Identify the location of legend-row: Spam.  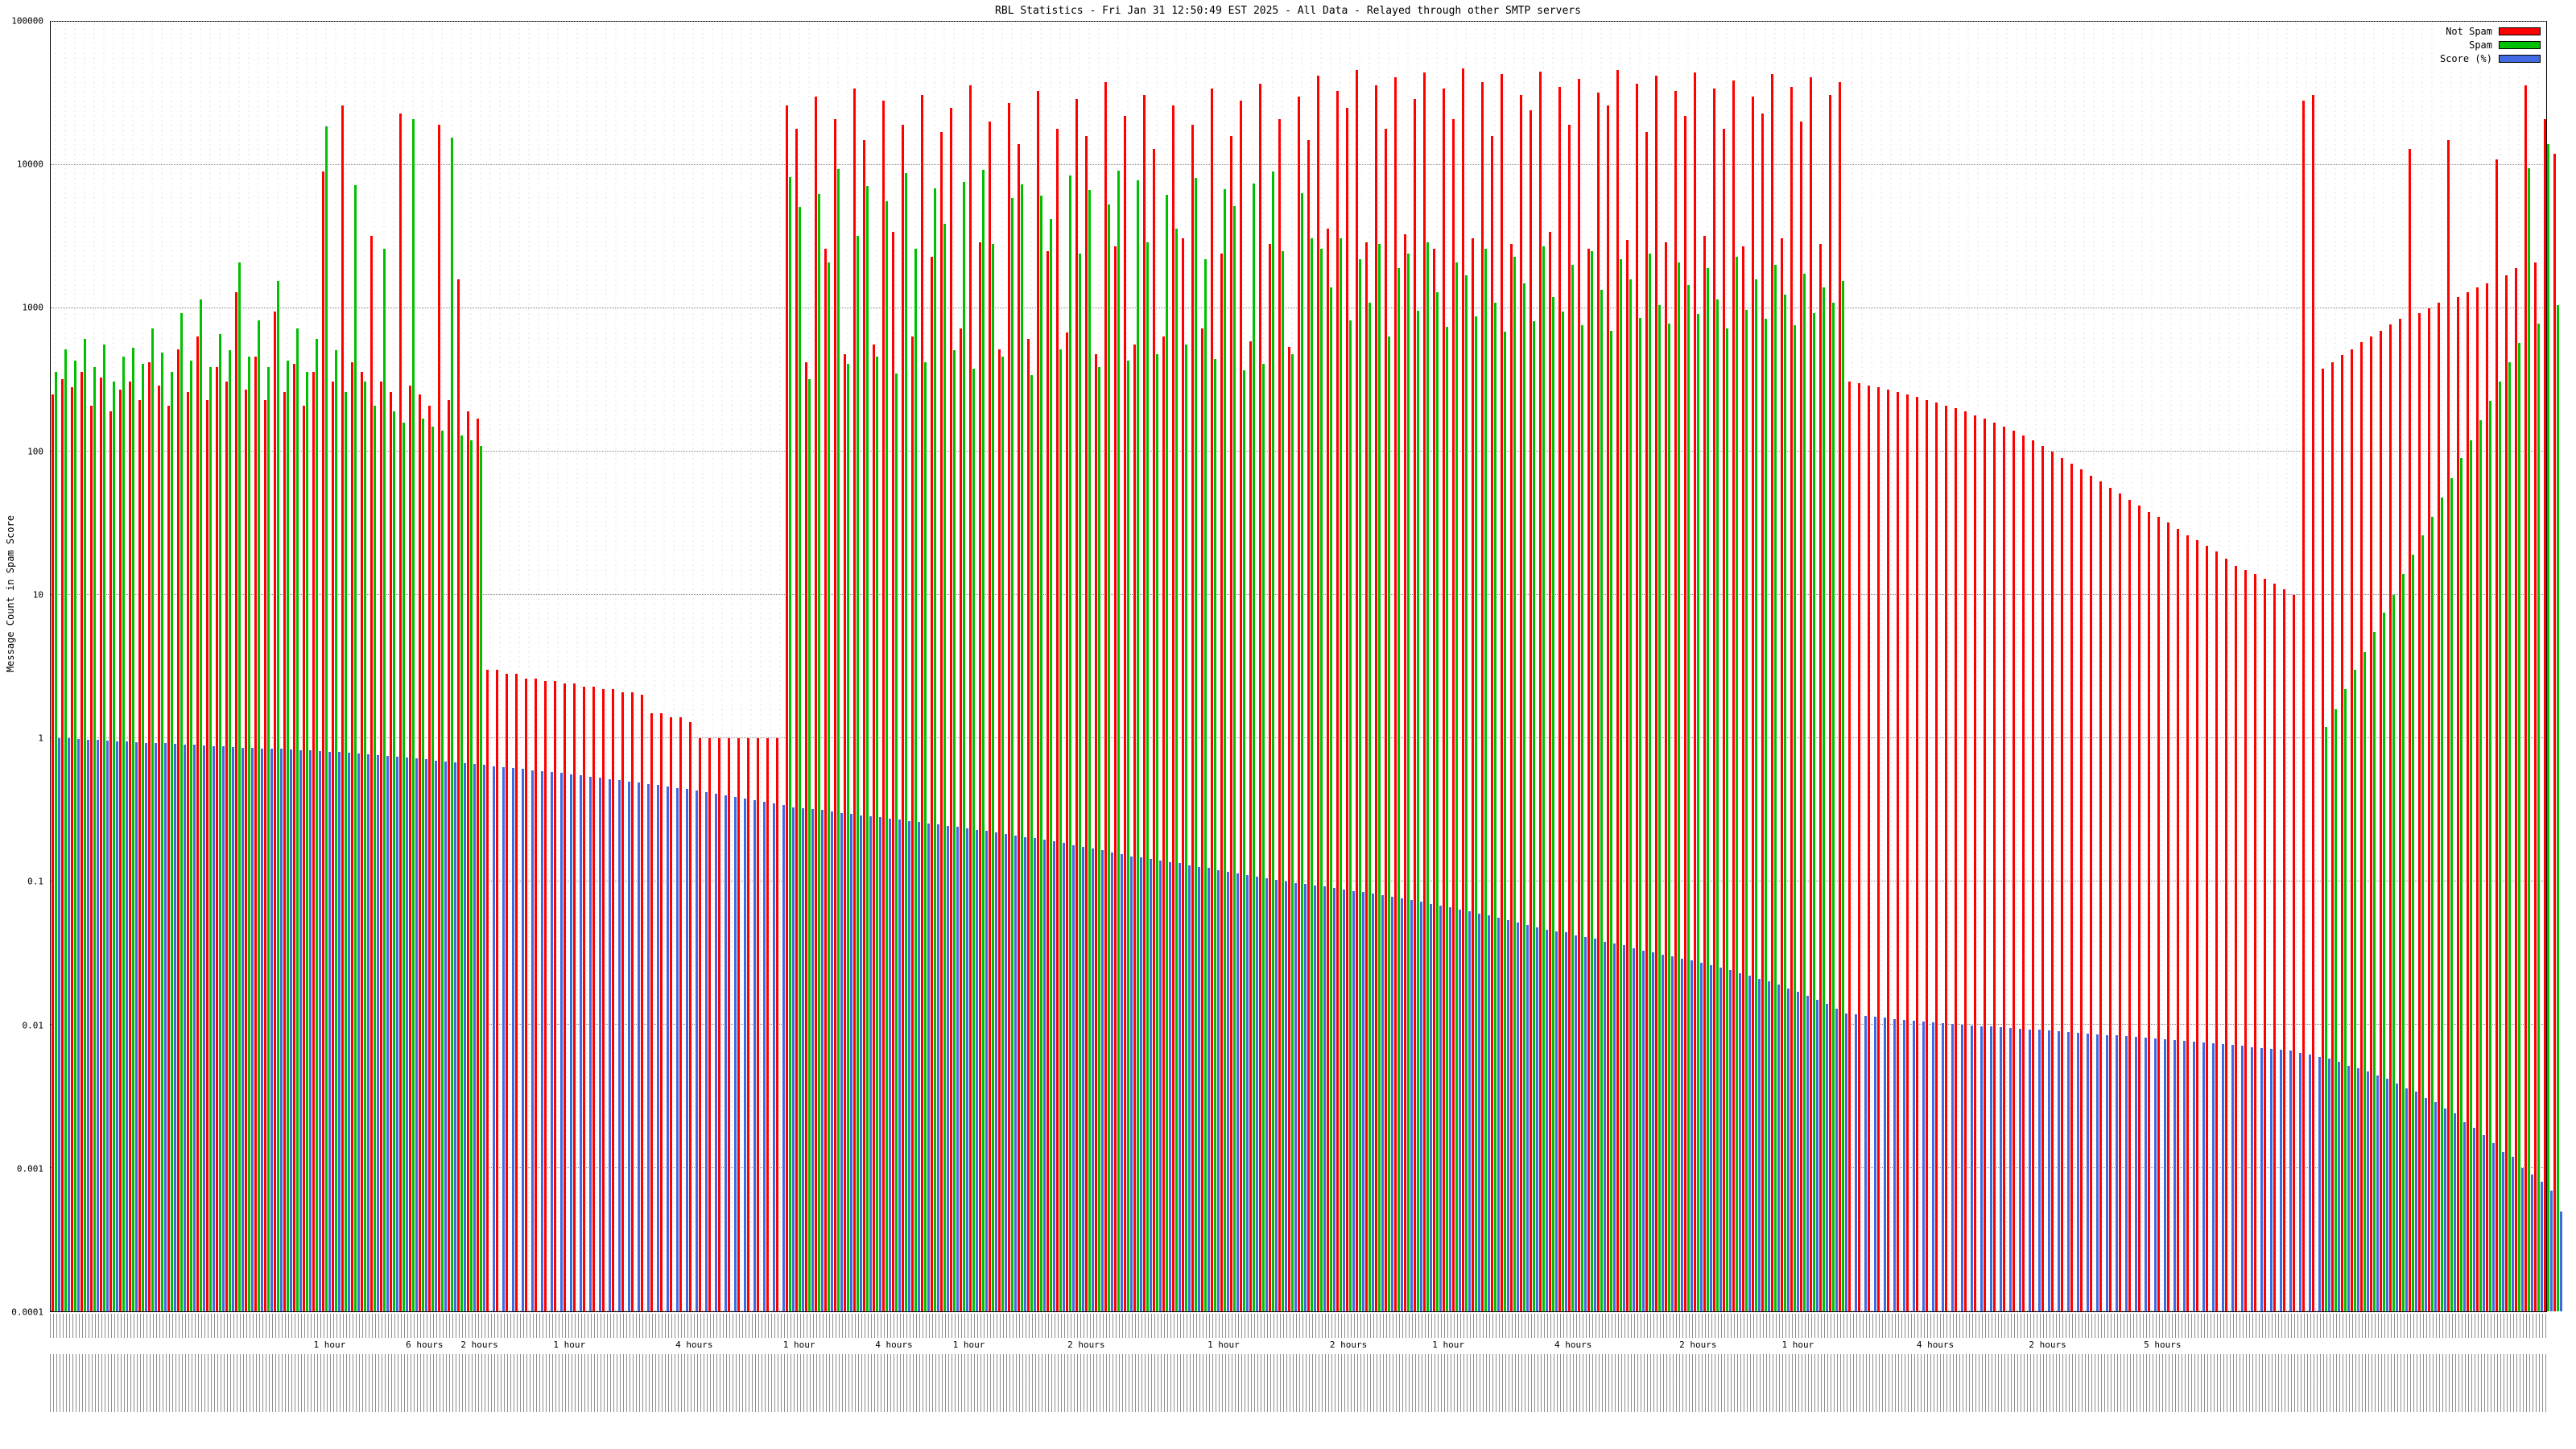
(2505, 45).